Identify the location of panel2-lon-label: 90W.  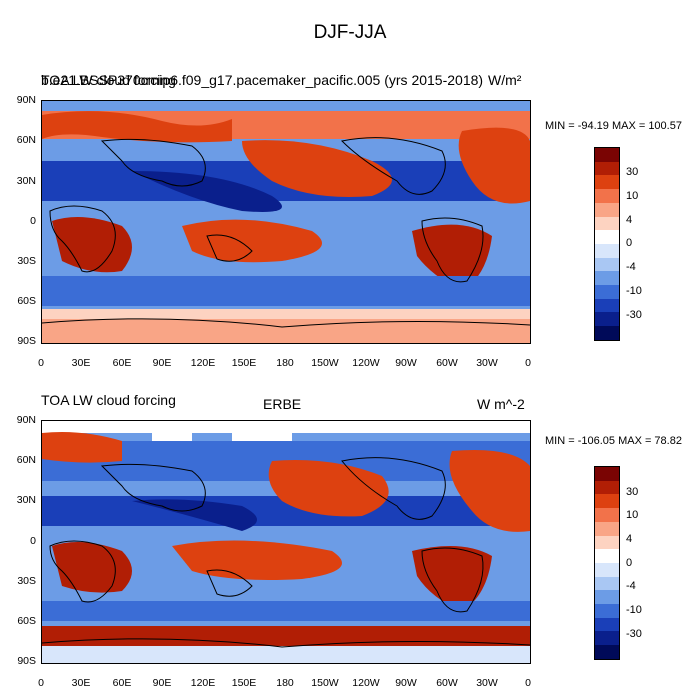
(406, 683).